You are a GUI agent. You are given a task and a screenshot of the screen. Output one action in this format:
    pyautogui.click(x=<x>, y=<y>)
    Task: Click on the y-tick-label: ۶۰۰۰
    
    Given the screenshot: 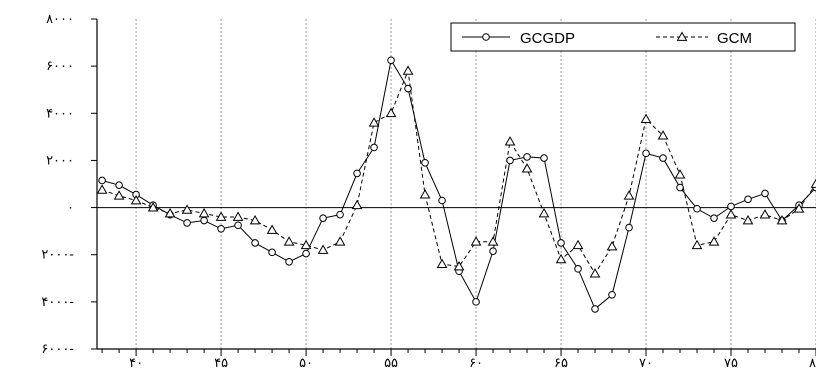 What is the action you would take?
    pyautogui.click(x=60, y=66)
    